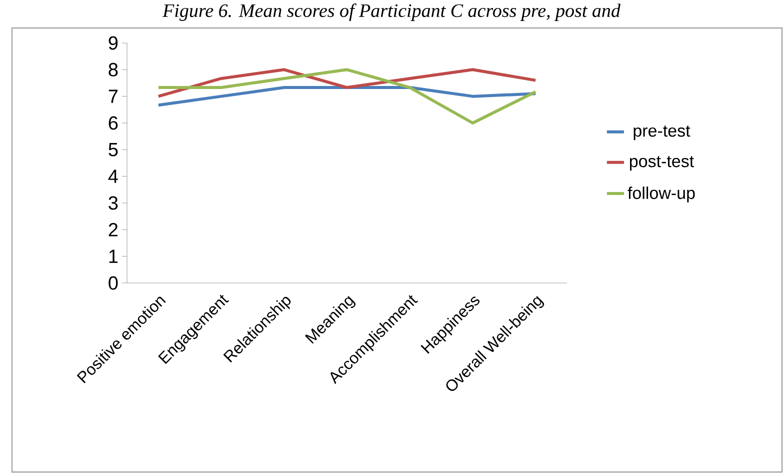 The width and height of the screenshot is (783, 473). Describe the element at coordinates (113, 256) in the screenshot. I see `y-tick-label: 1` at that location.